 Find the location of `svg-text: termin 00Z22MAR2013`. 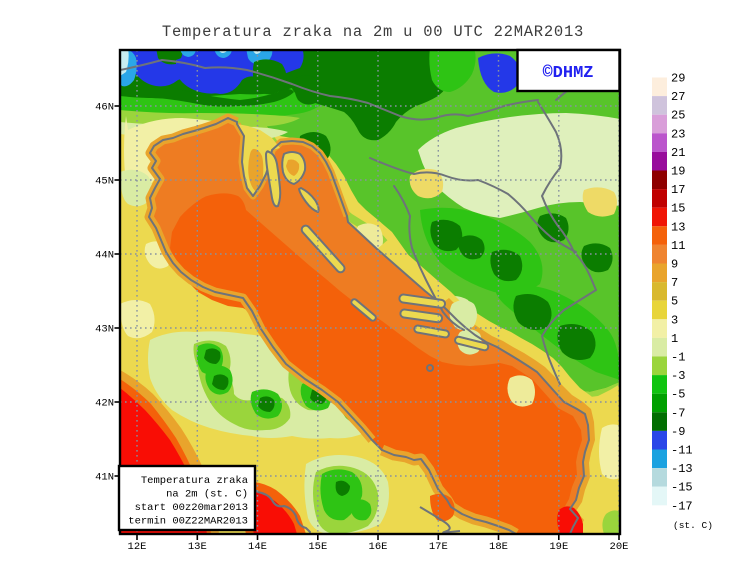

svg-text: termin 00Z22MAR2013 is located at coordinates (188, 522).